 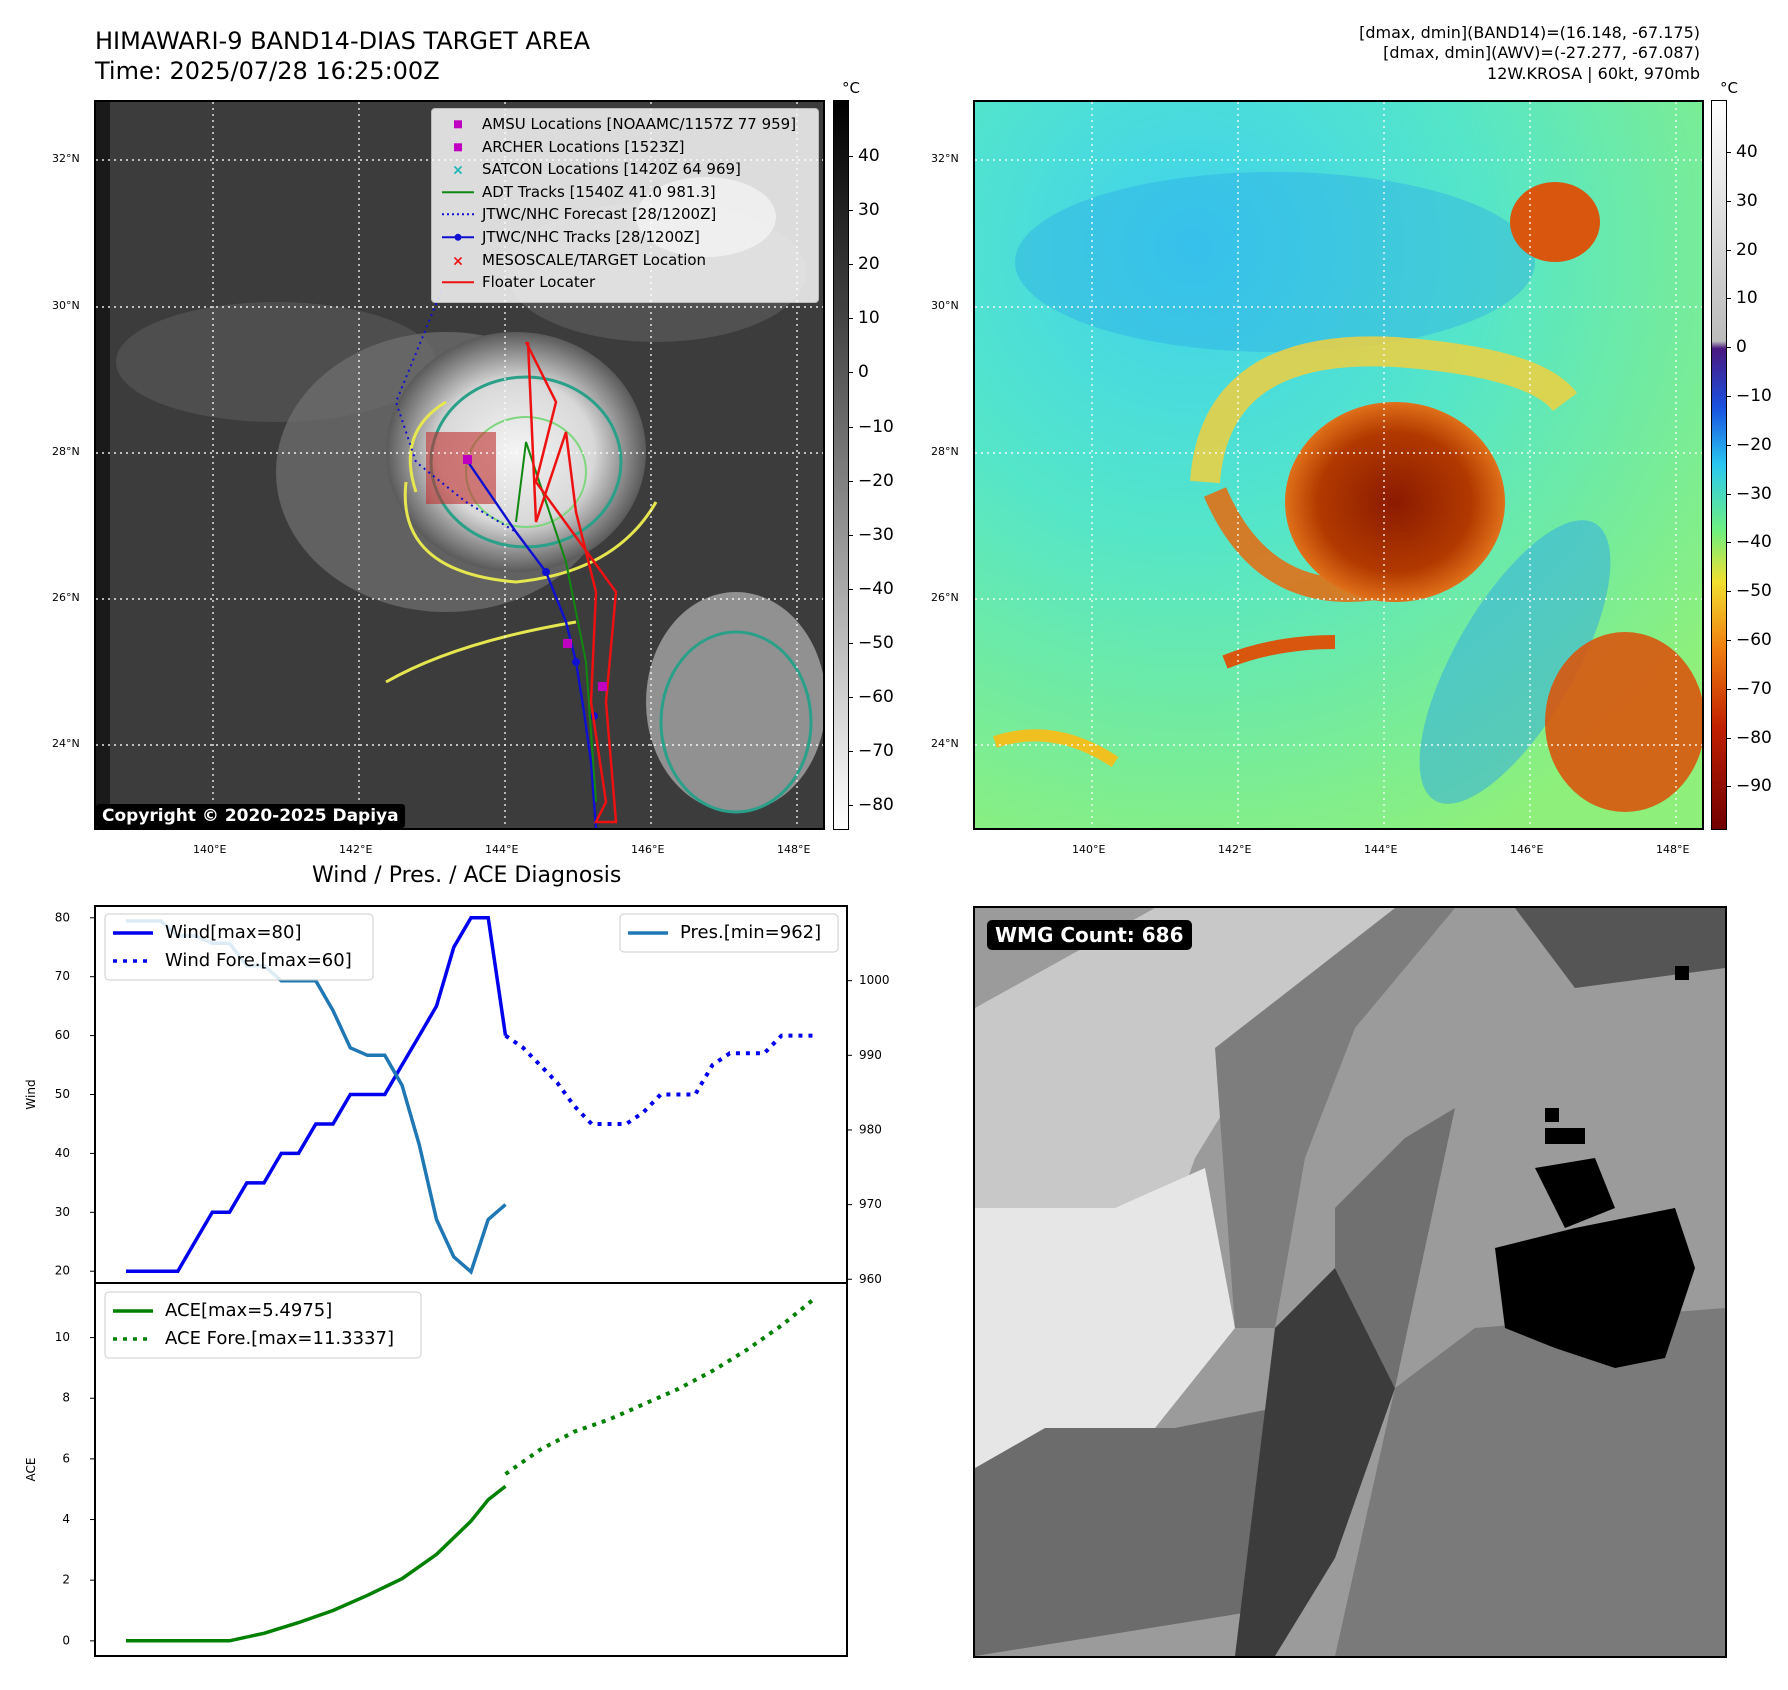 I want to click on awv-lat-label: 26°N, so click(x=945, y=597).